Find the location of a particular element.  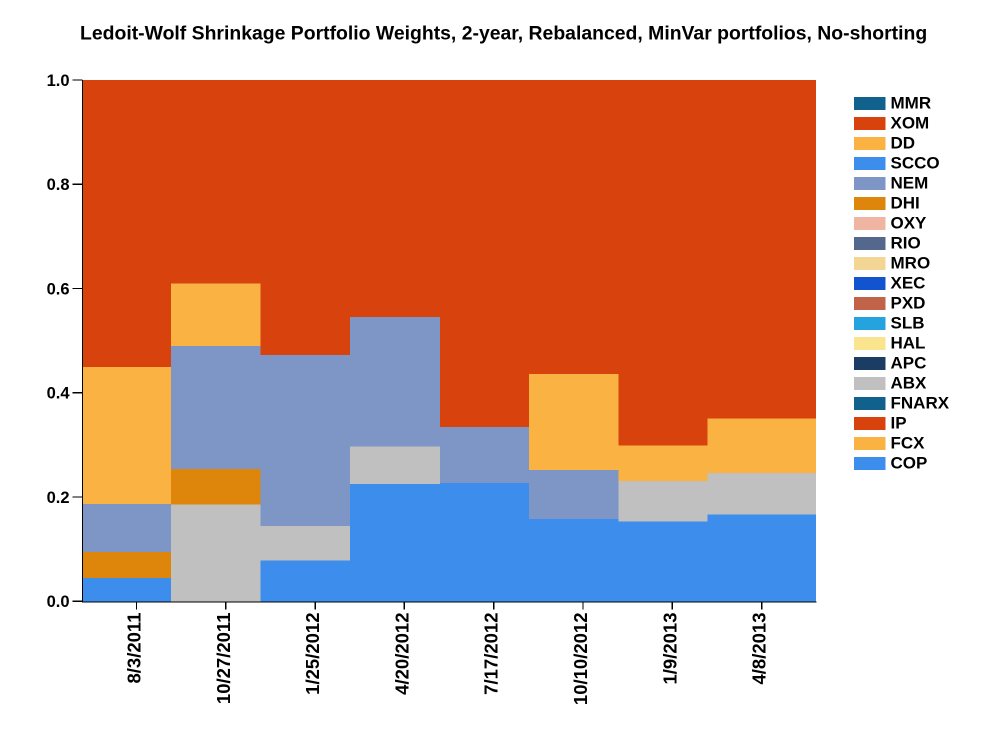

svg-text: HAL is located at coordinates (908, 343).